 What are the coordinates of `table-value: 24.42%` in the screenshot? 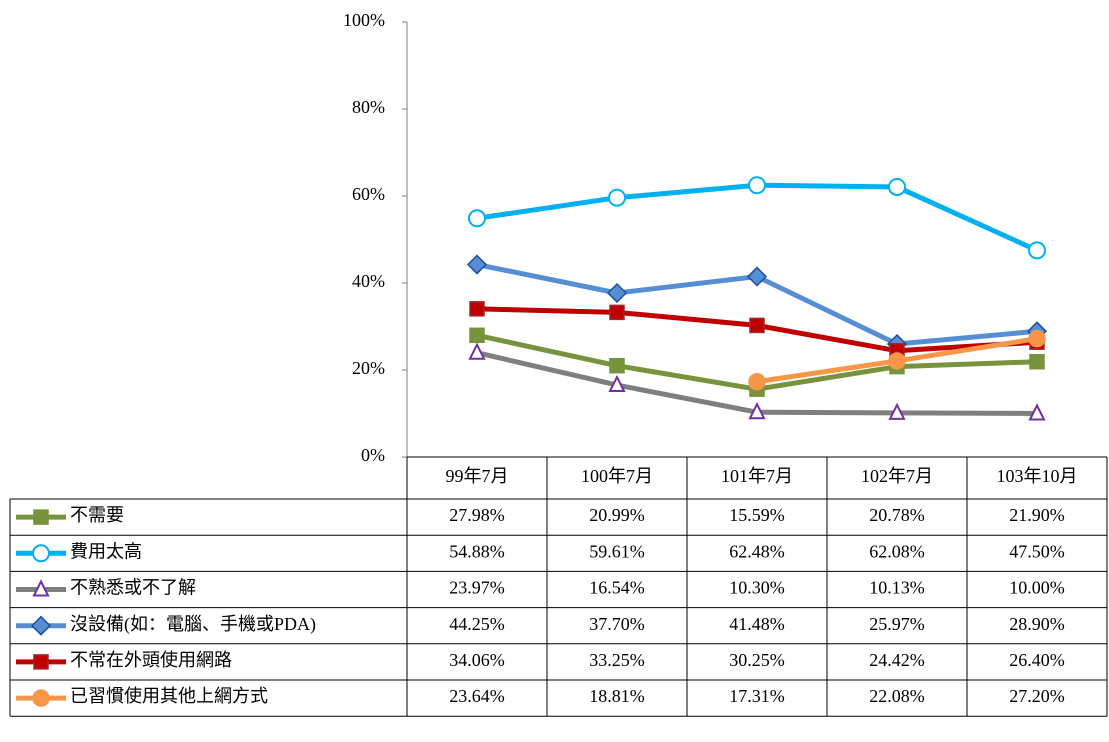 It's located at (897, 660).